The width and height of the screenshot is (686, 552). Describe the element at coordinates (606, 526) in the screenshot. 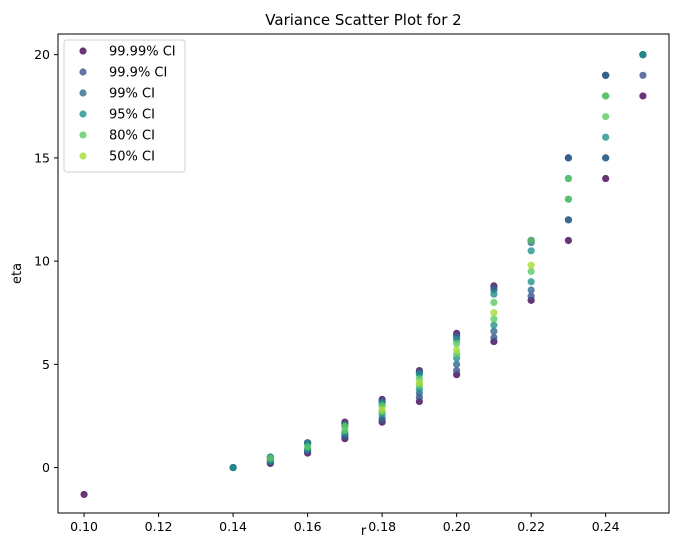

I see `x-tick-label: 0.24` at that location.